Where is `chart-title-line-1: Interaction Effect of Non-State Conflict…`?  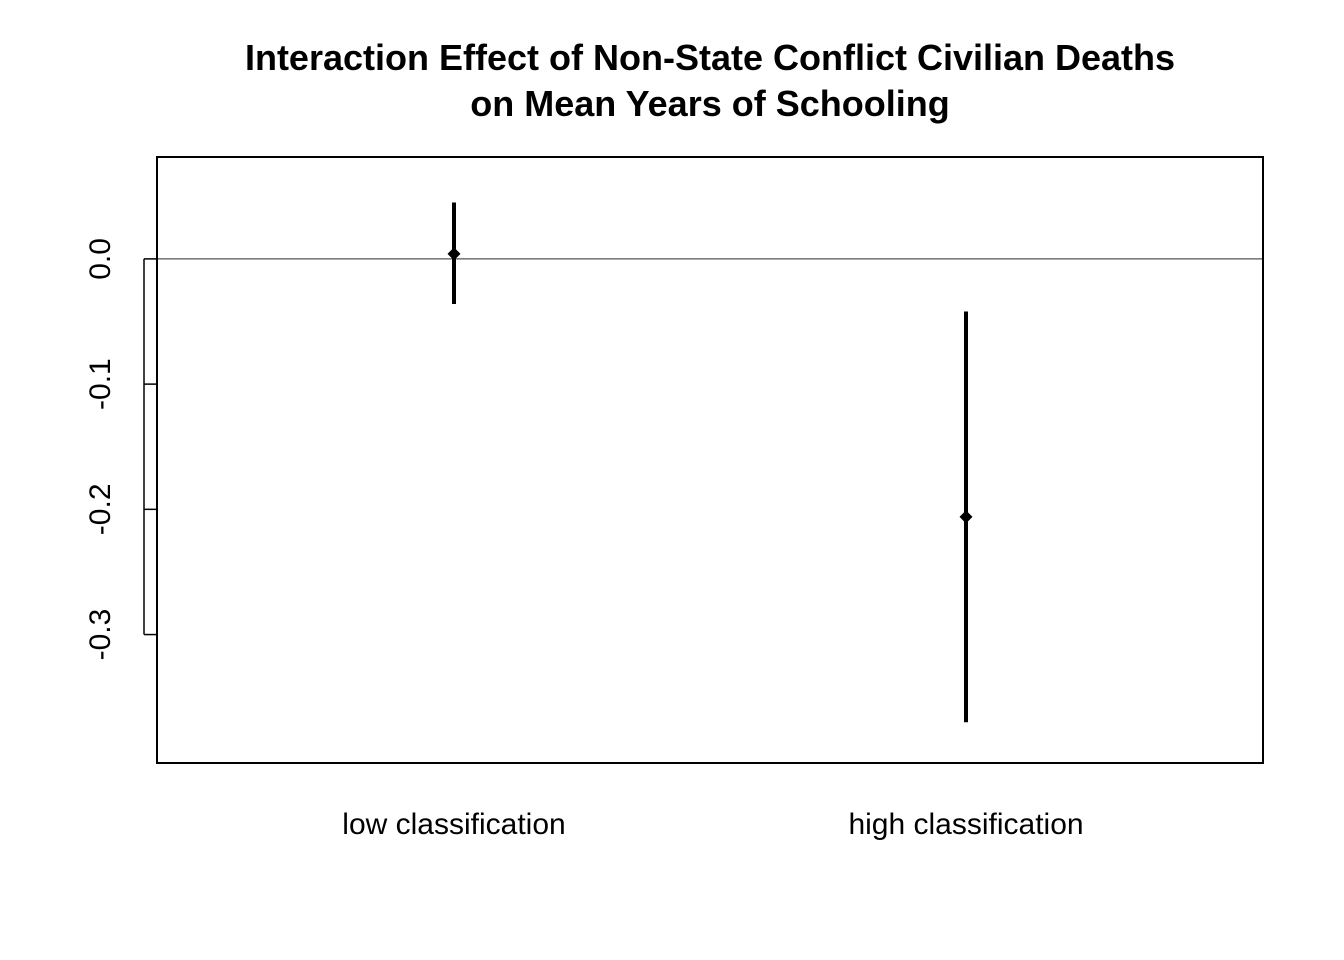
chart-title-line-1: Interaction Effect of Non-State Conflict… is located at coordinates (710, 57).